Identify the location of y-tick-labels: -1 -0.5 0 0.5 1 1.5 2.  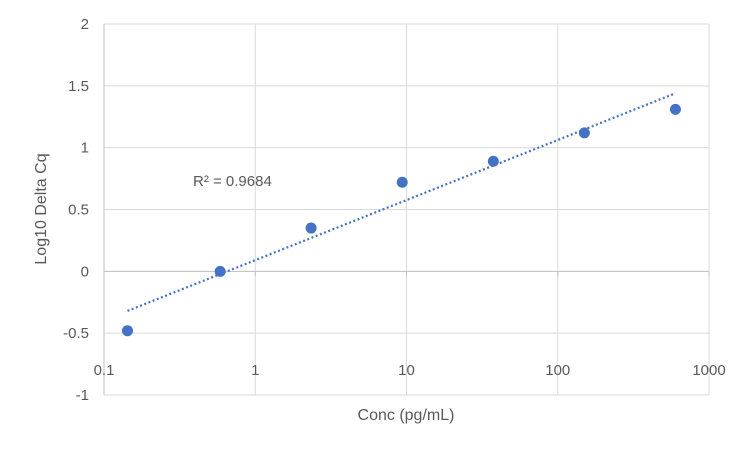
(76, 210).